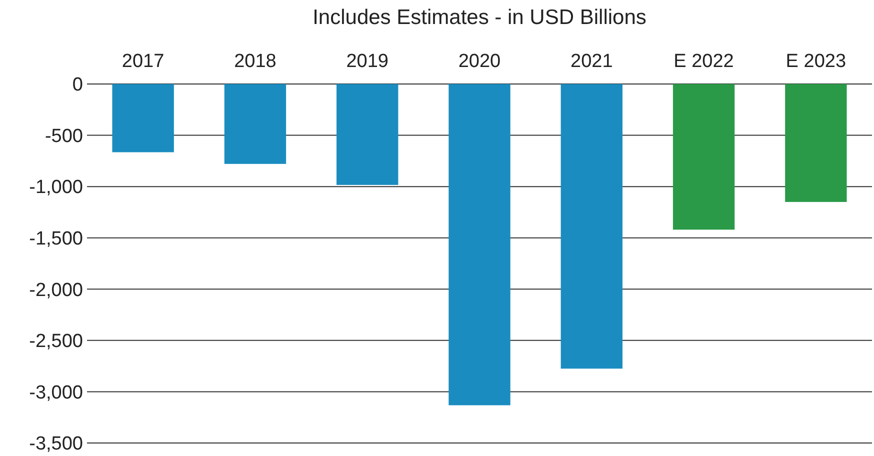  What do you see at coordinates (367, 61) in the screenshot?
I see `x-tick-label: 2019` at bounding box center [367, 61].